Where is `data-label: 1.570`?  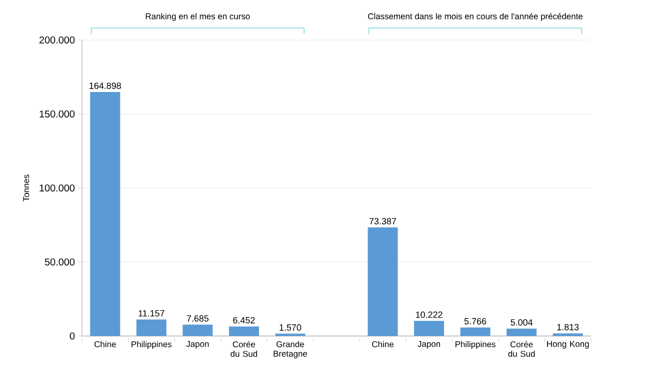
data-label: 1.570 is located at coordinates (291, 327).